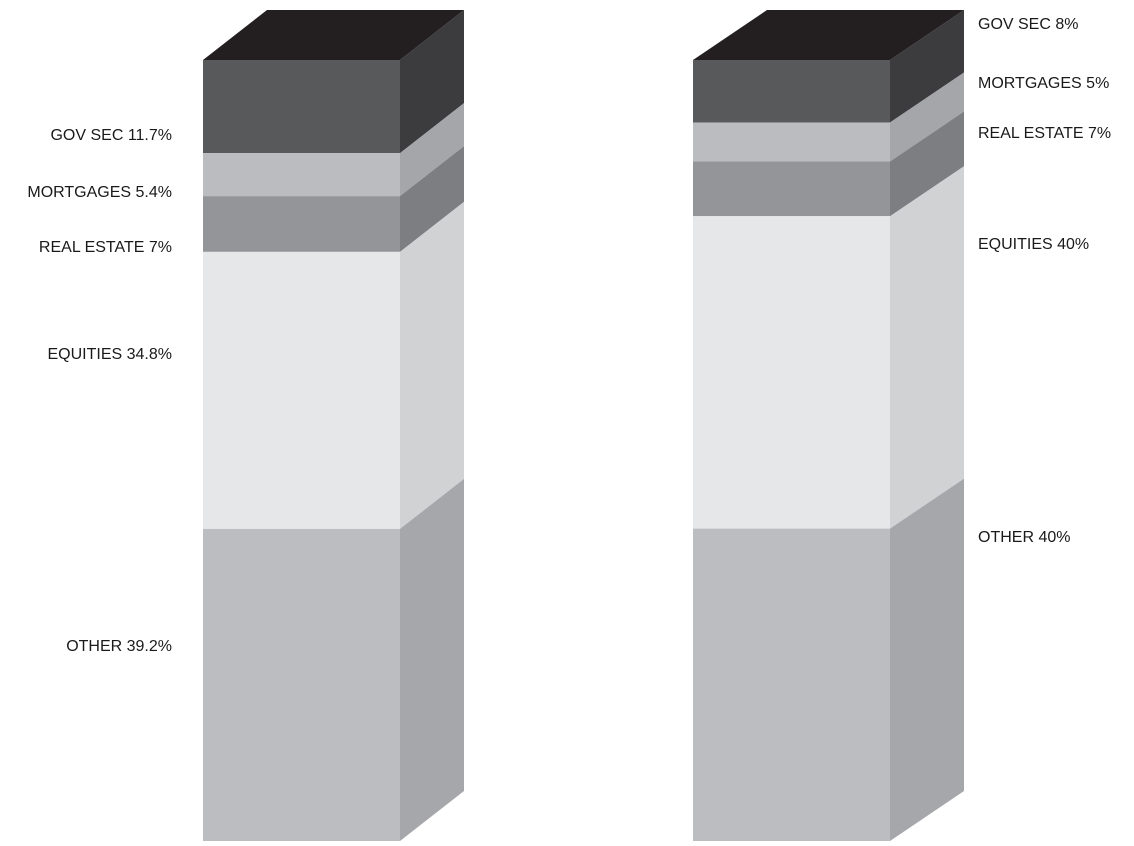 The width and height of the screenshot is (1134, 846). I want to click on segment-label-0: GOV SEC 8%, so click(1028, 24).